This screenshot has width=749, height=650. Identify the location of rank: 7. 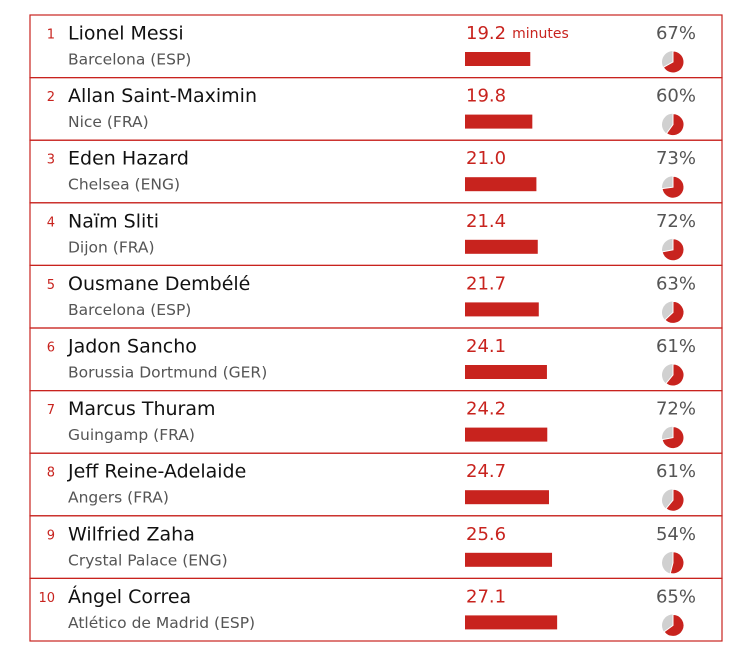
(51, 410).